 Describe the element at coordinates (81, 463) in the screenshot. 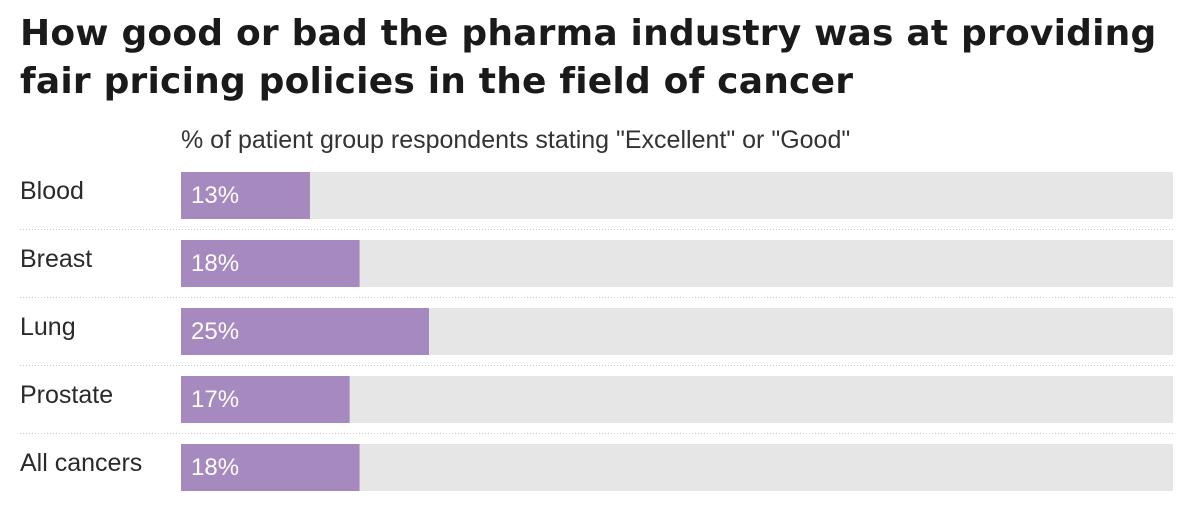

I see `category-label: All cancers` at that location.